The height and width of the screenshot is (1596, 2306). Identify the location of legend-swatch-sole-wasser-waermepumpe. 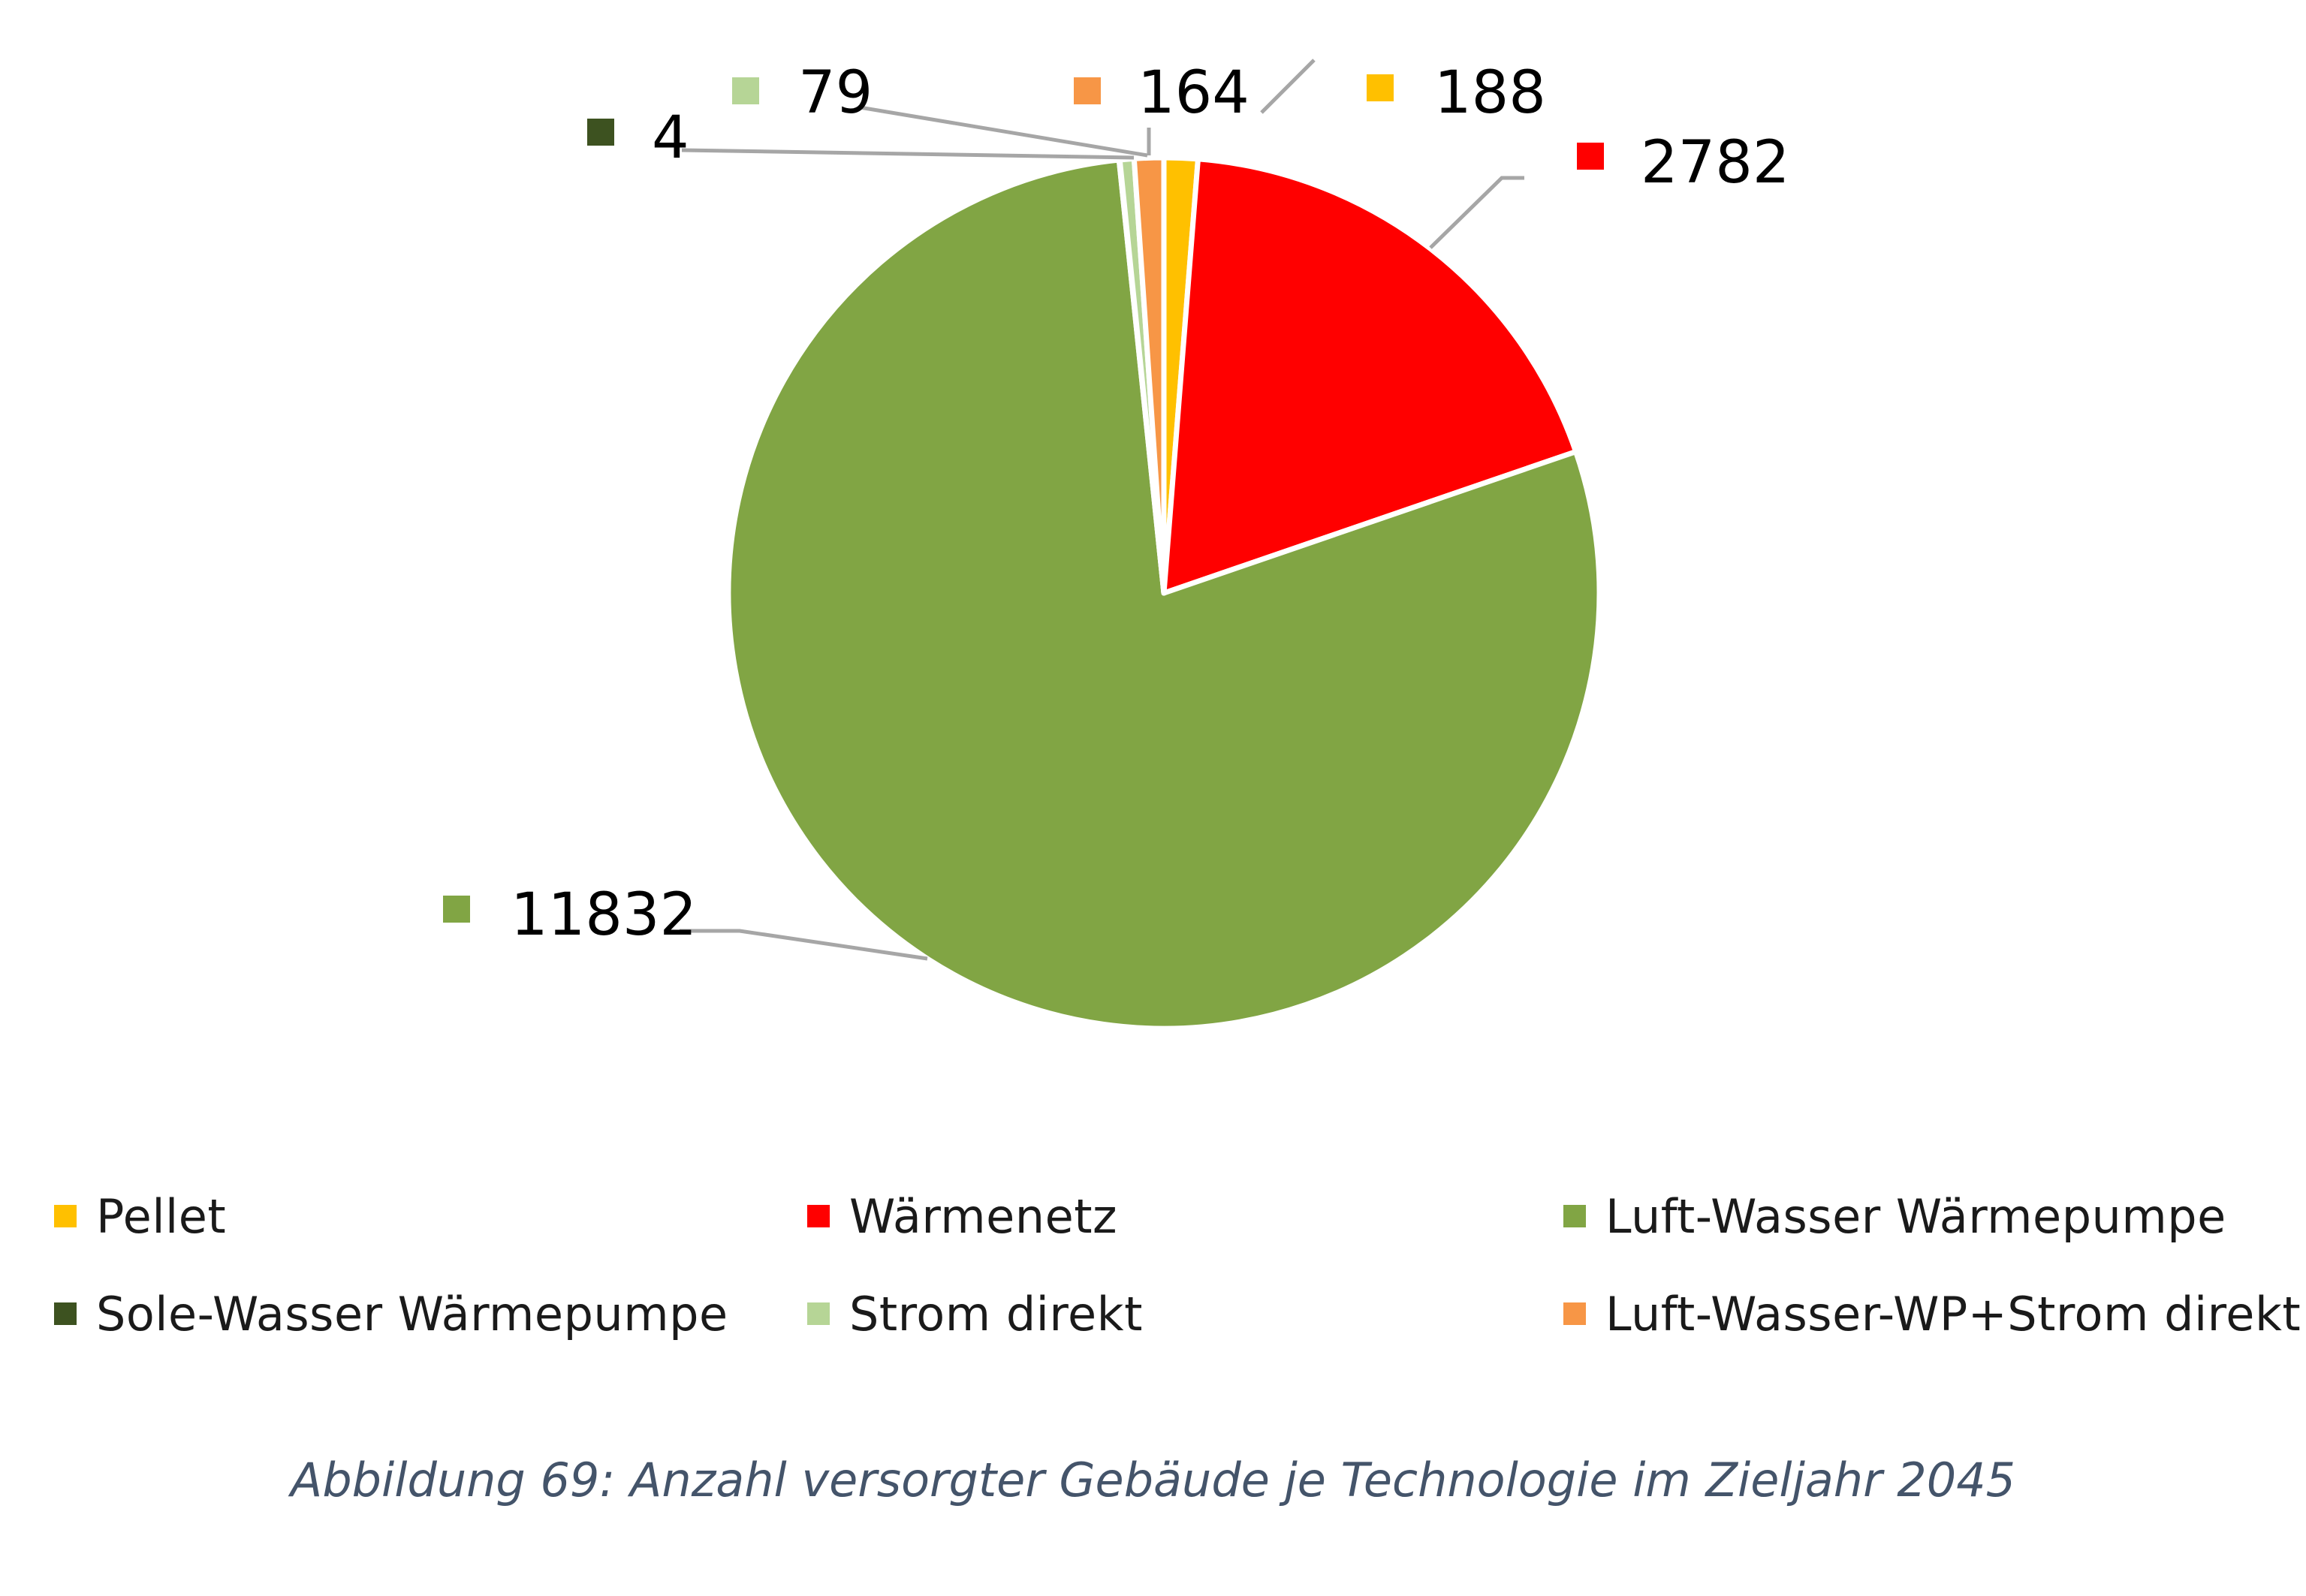
(65, 1313).